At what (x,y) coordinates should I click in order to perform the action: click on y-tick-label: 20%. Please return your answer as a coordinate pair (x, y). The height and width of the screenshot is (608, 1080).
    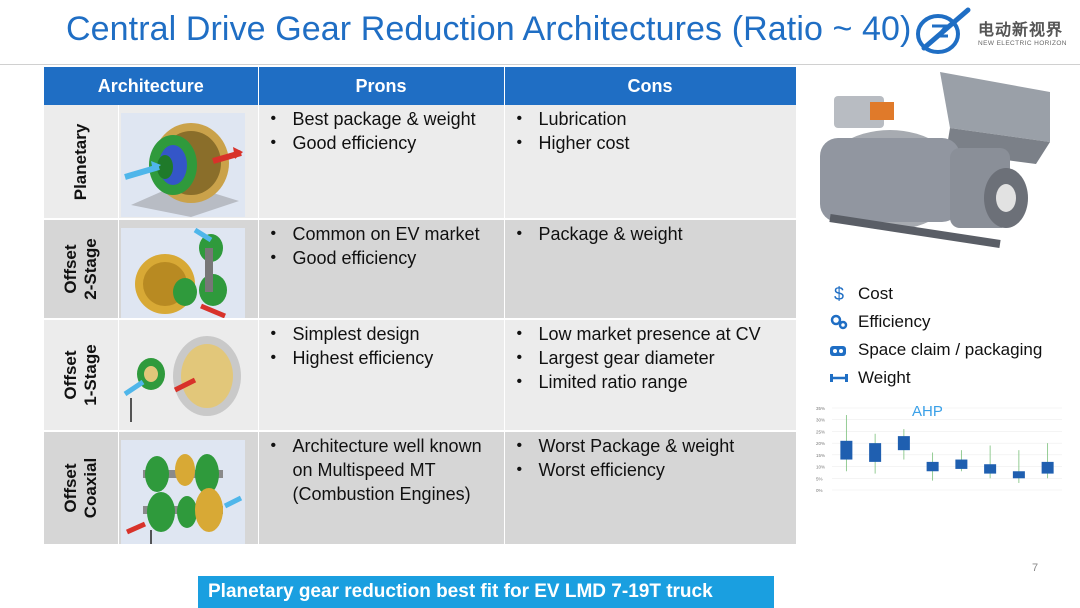
    Looking at the image, I should click on (820, 443).